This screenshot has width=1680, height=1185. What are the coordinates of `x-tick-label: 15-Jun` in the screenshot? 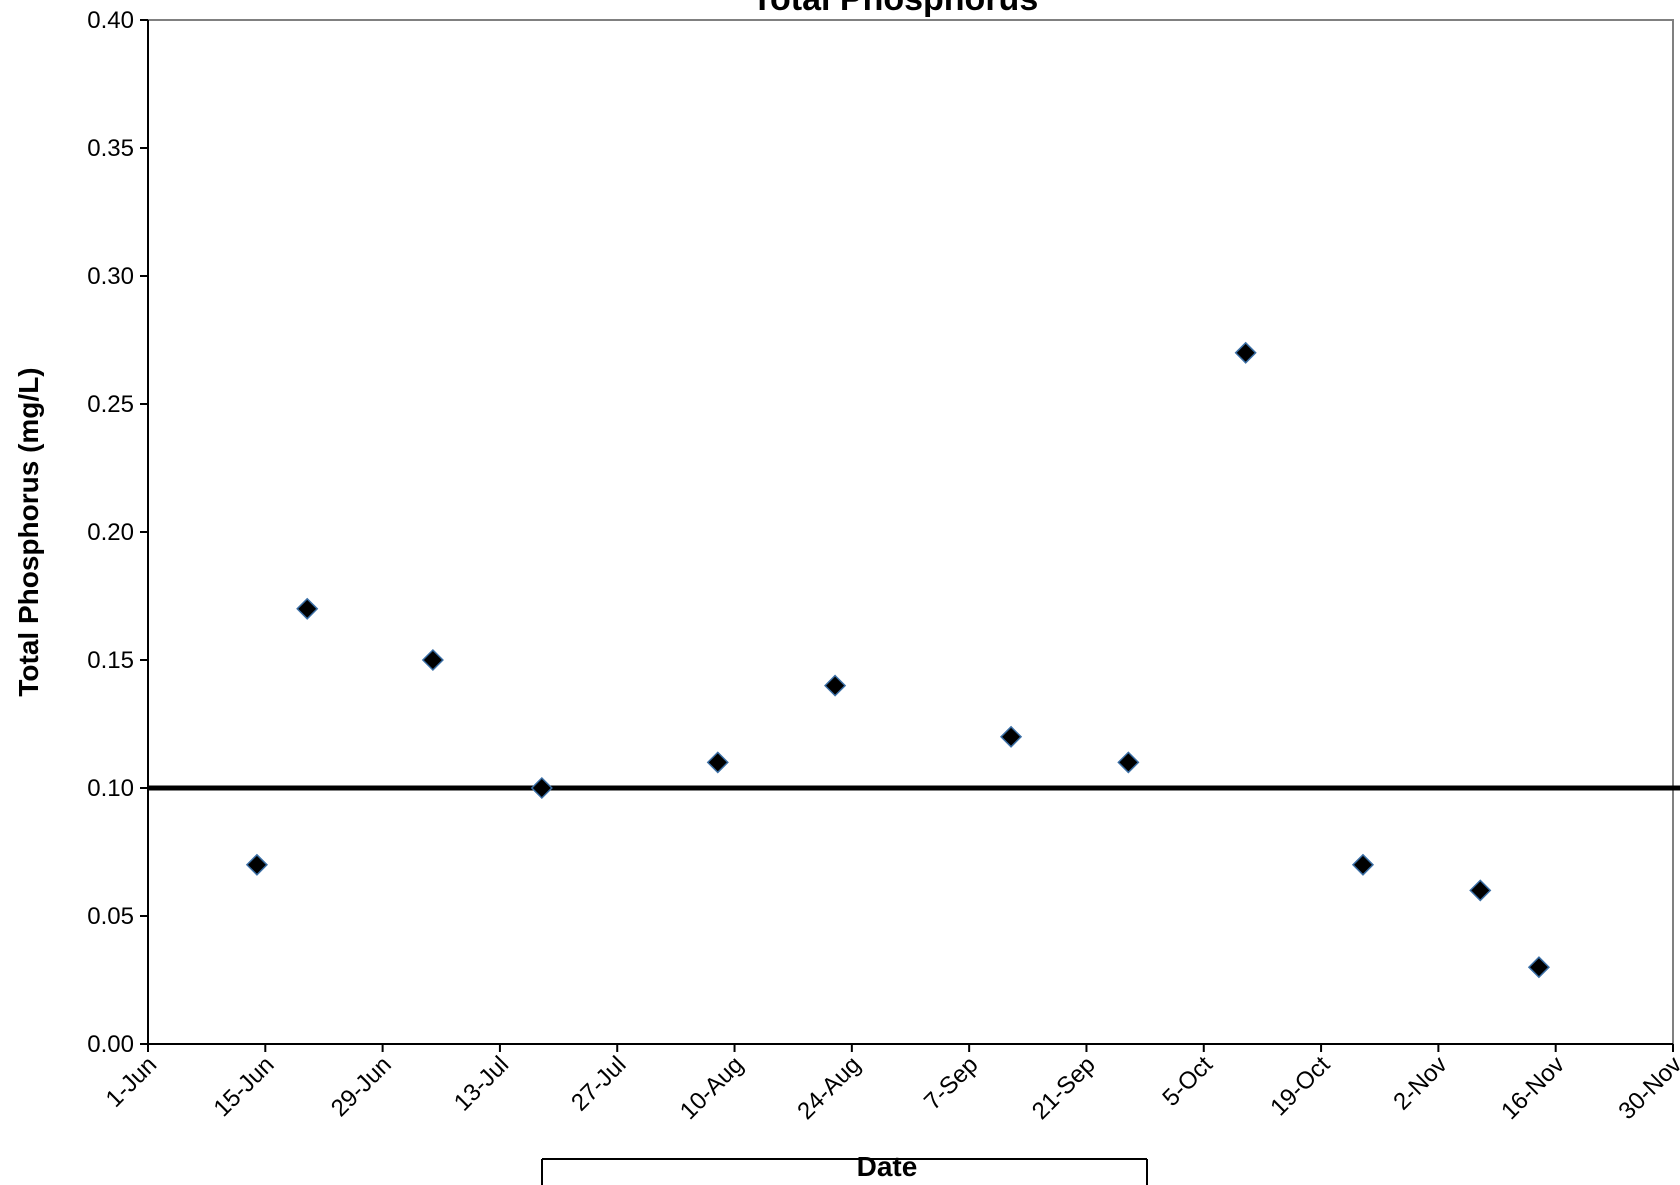 It's located at (244, 1086).